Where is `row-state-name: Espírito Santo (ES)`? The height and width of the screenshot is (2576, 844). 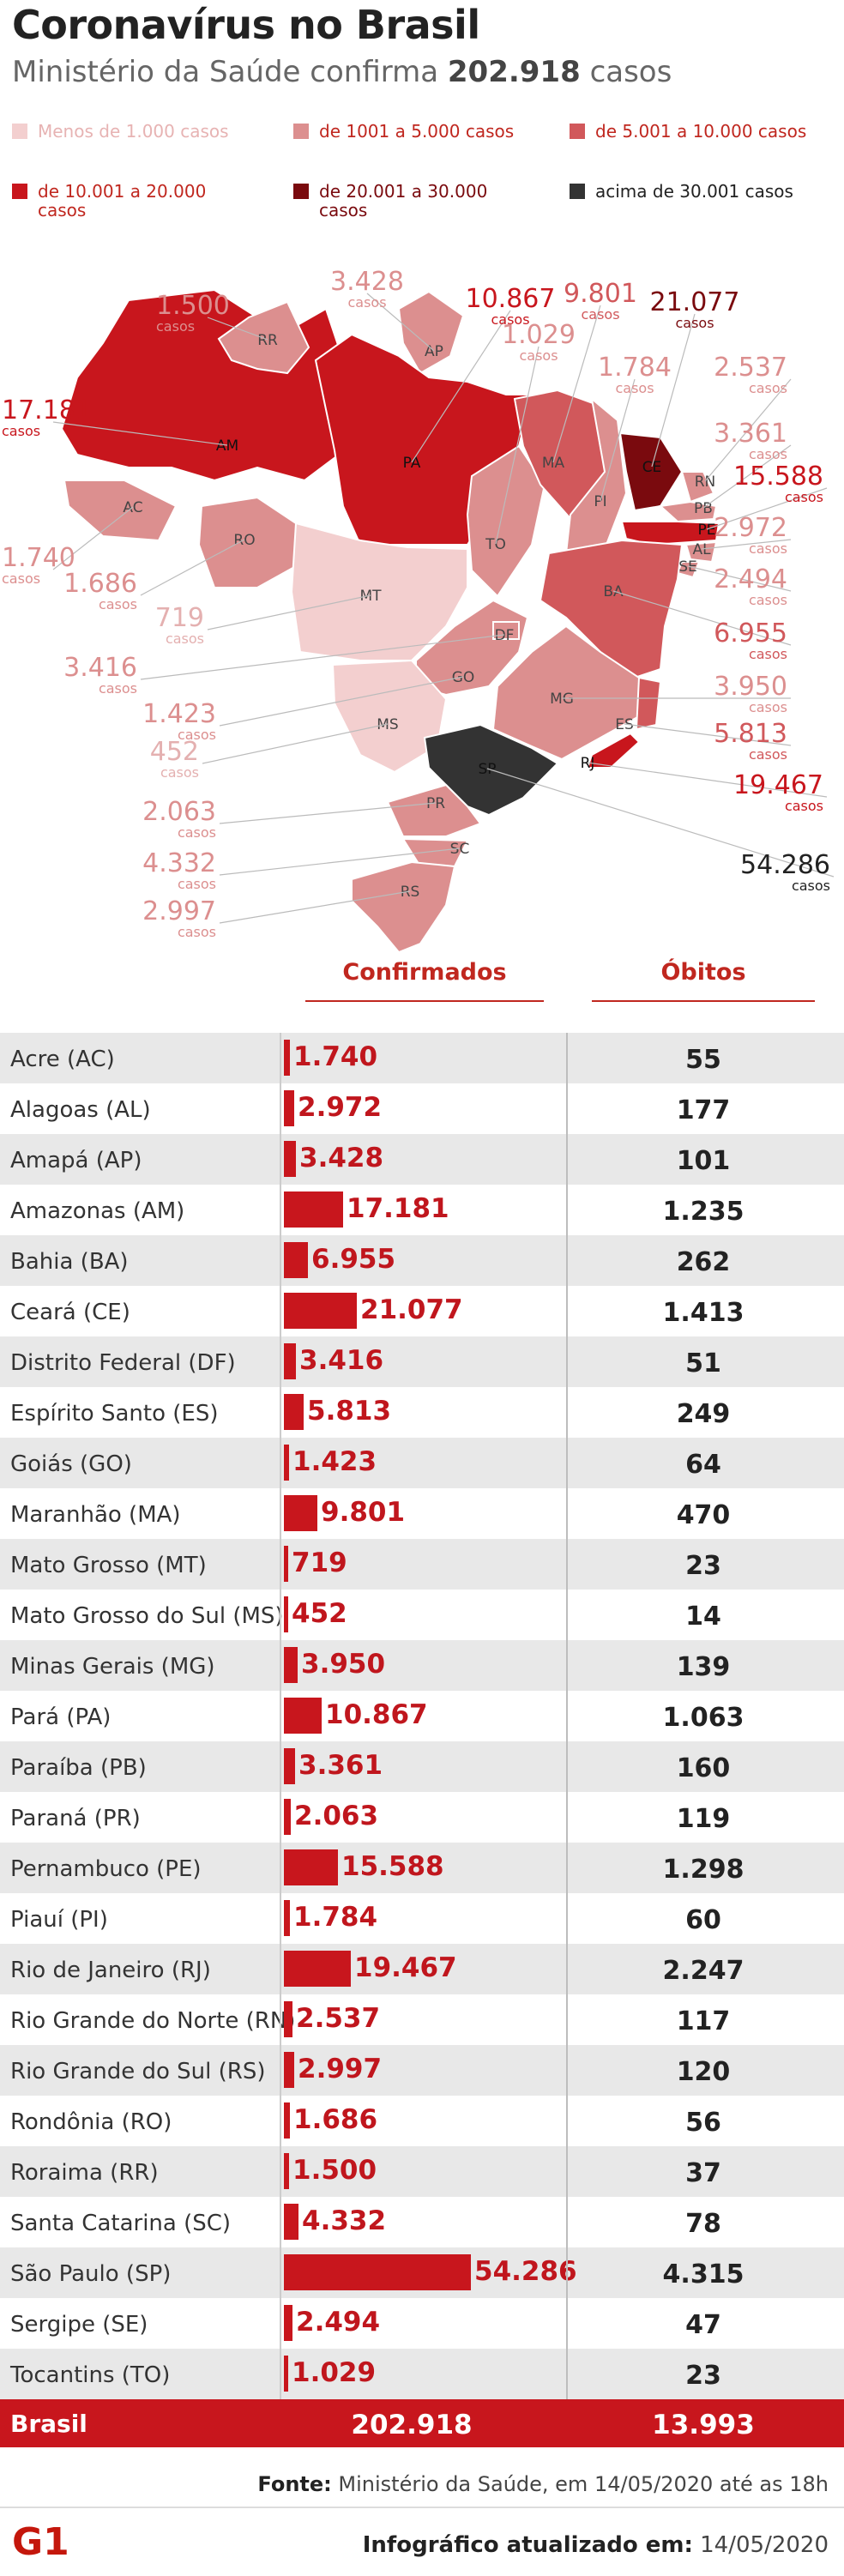 row-state-name: Espírito Santo (ES) is located at coordinates (114, 1414).